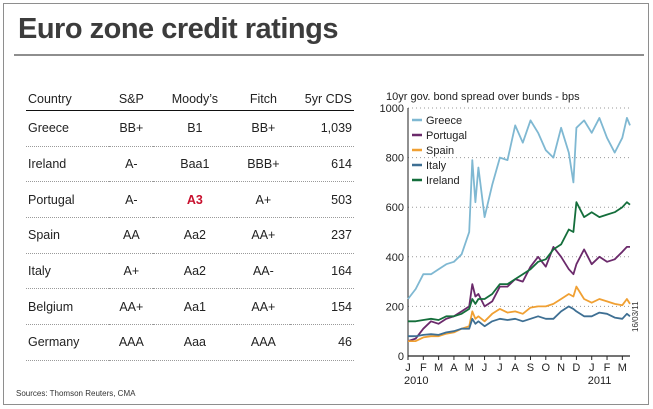 This screenshot has width=653, height=409. I want to click on header-moodys: Moody’s, so click(195, 99).